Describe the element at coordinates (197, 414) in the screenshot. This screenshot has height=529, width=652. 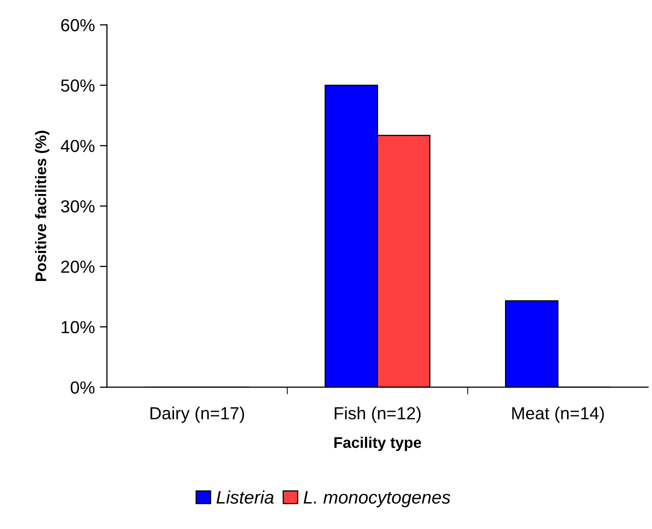
I see `x-tick-label: Dairy (n=17)` at that location.